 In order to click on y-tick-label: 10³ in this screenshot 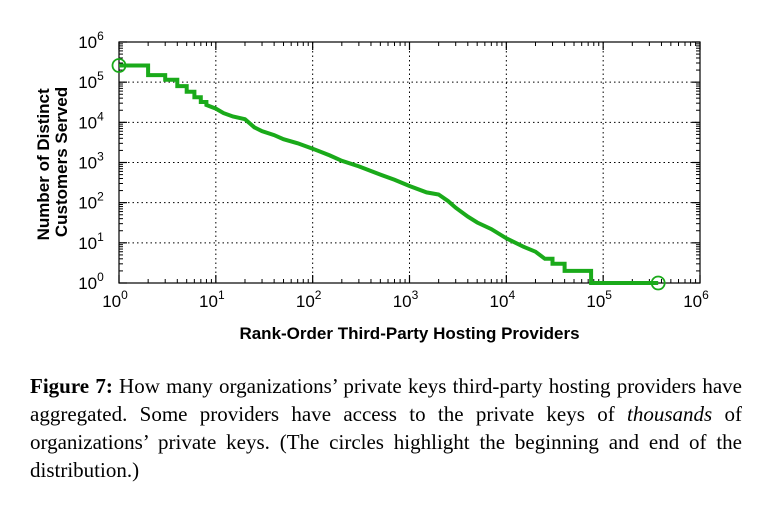, I will do `click(91, 161)`.